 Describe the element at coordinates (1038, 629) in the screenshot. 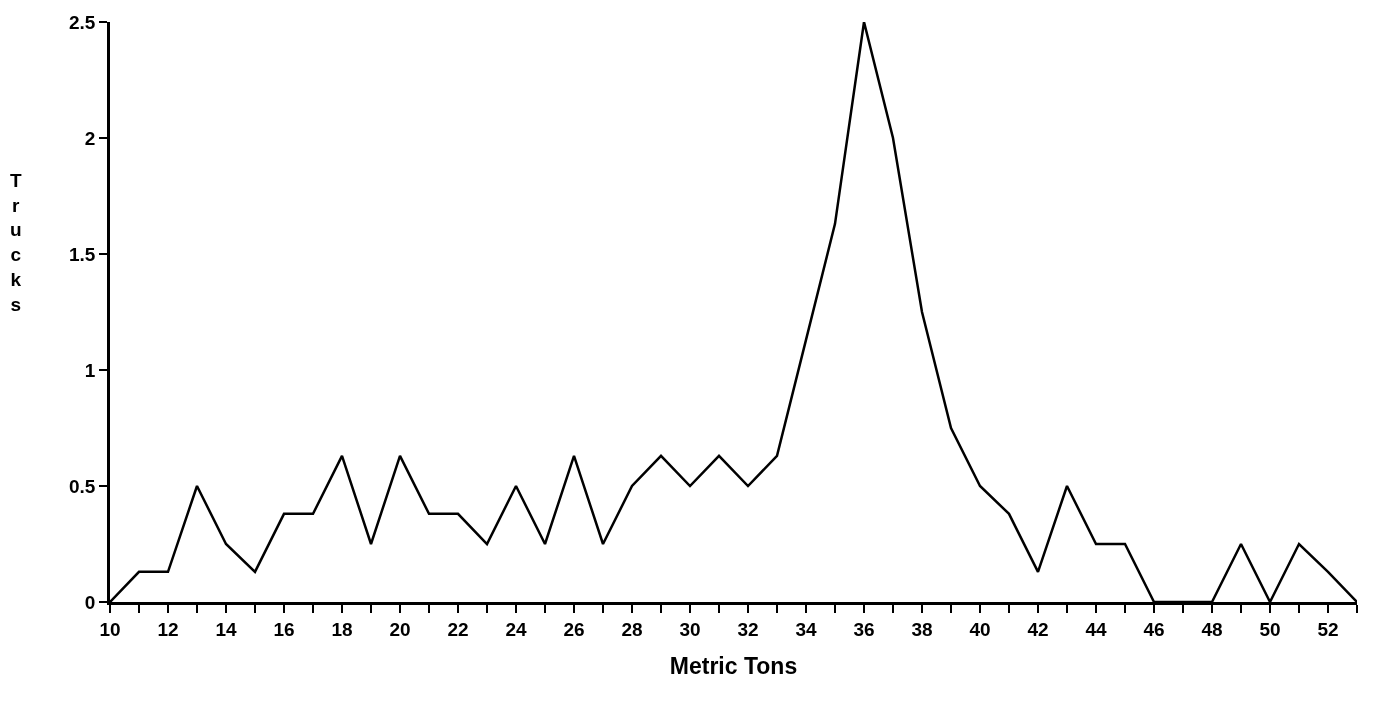

I see `x-tick-label: 42` at that location.